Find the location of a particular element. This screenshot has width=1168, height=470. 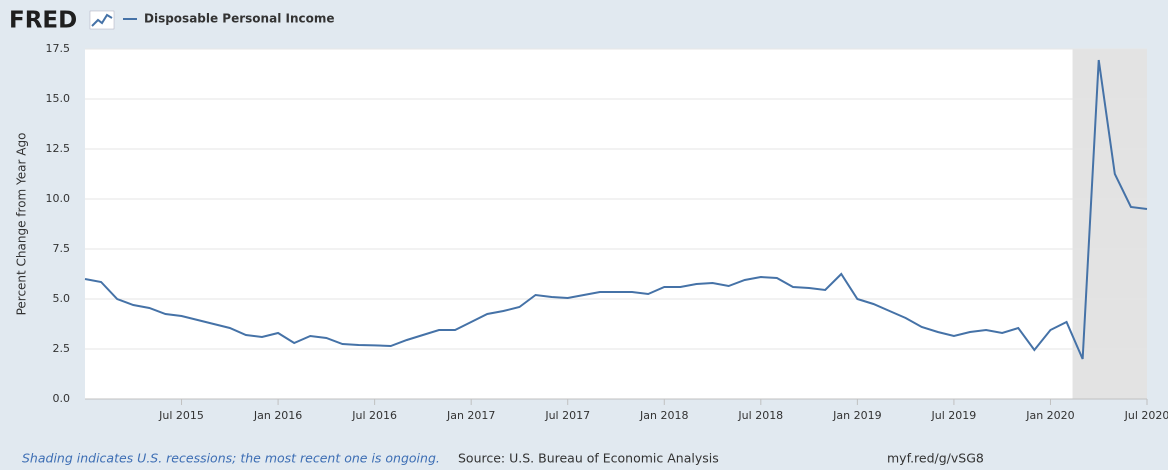

y-tick-label: 7.5 is located at coordinates (62, 248).